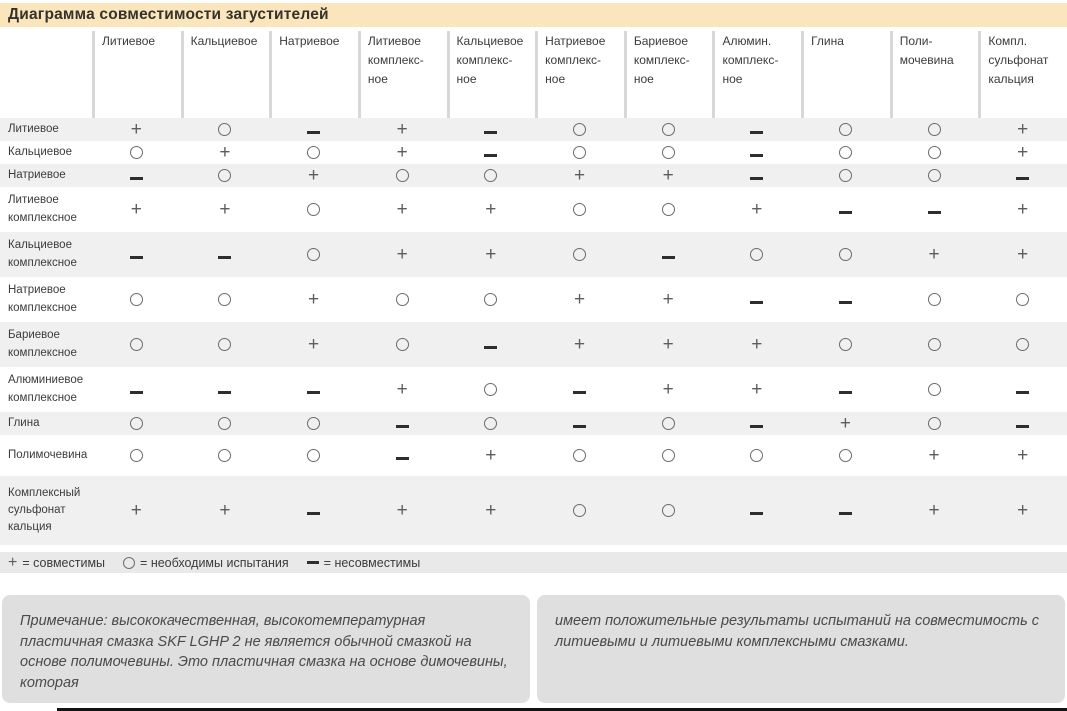 This screenshot has height=711, width=1067. What do you see at coordinates (533, 209) in the screenshot?
I see `table-row: Литиевое комплексное + + + + + +` at bounding box center [533, 209].